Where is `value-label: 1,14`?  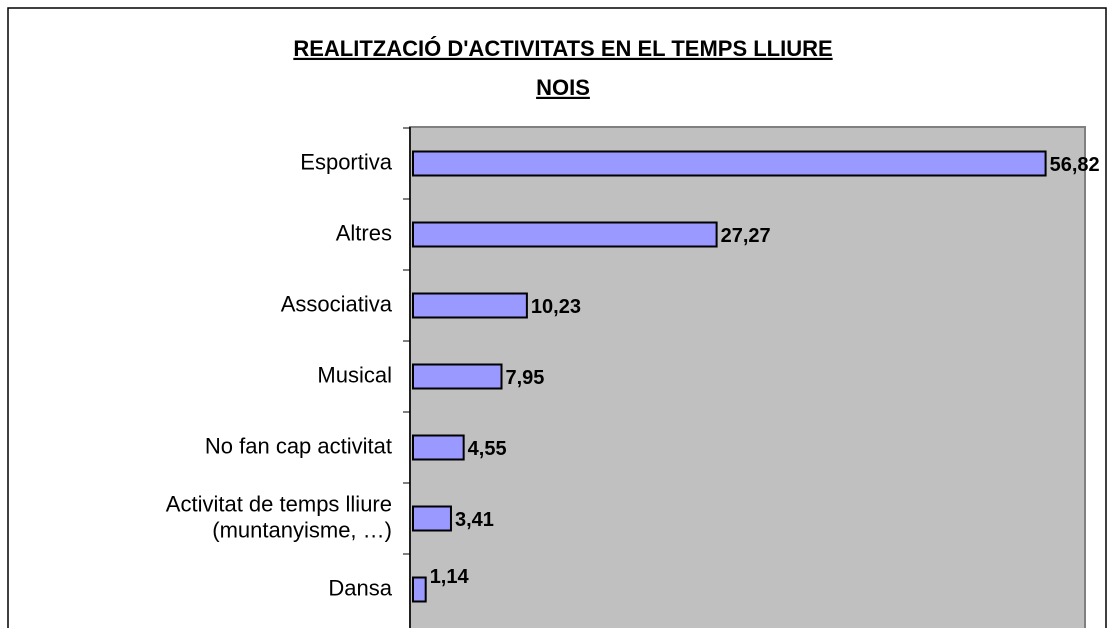
value-label: 1,14 is located at coordinates (450, 577).